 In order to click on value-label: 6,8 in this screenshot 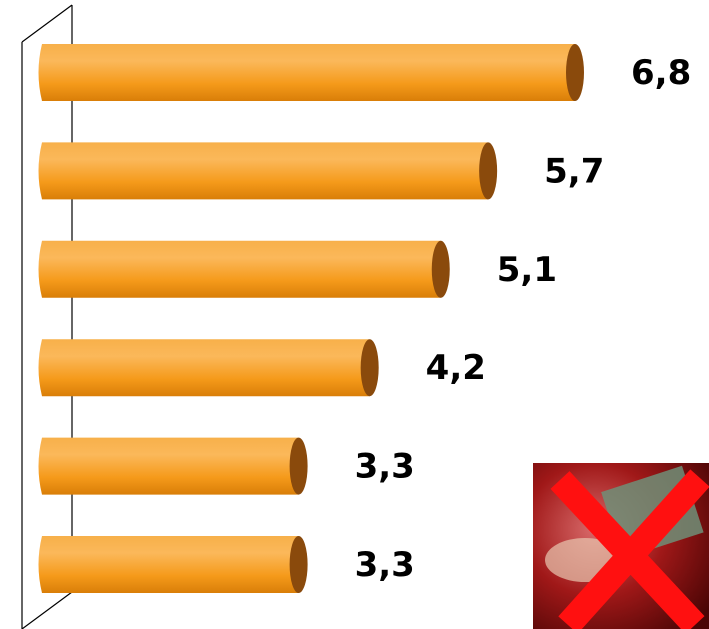, I will do `click(661, 73)`.